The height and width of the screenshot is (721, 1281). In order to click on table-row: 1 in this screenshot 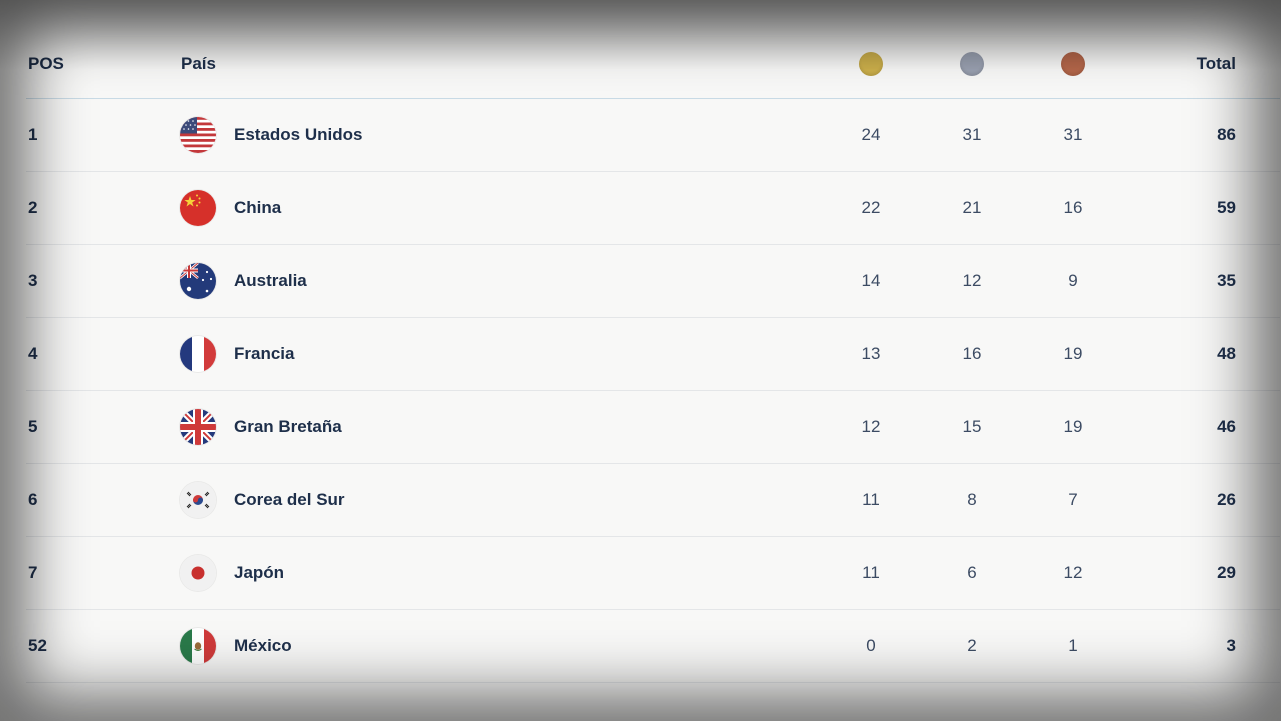, I will do `click(653, 135)`.